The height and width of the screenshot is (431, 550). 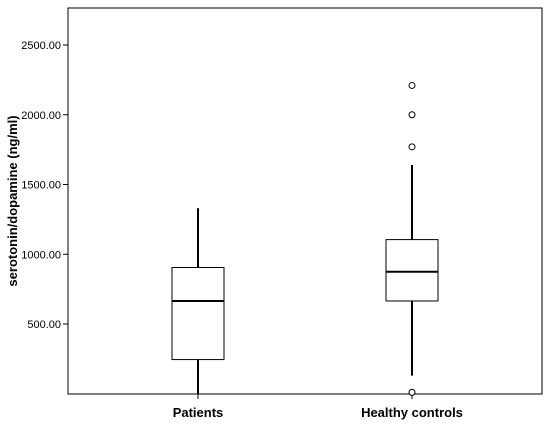 What do you see at coordinates (198, 412) in the screenshot?
I see `x-tick-label: Patients` at bounding box center [198, 412].